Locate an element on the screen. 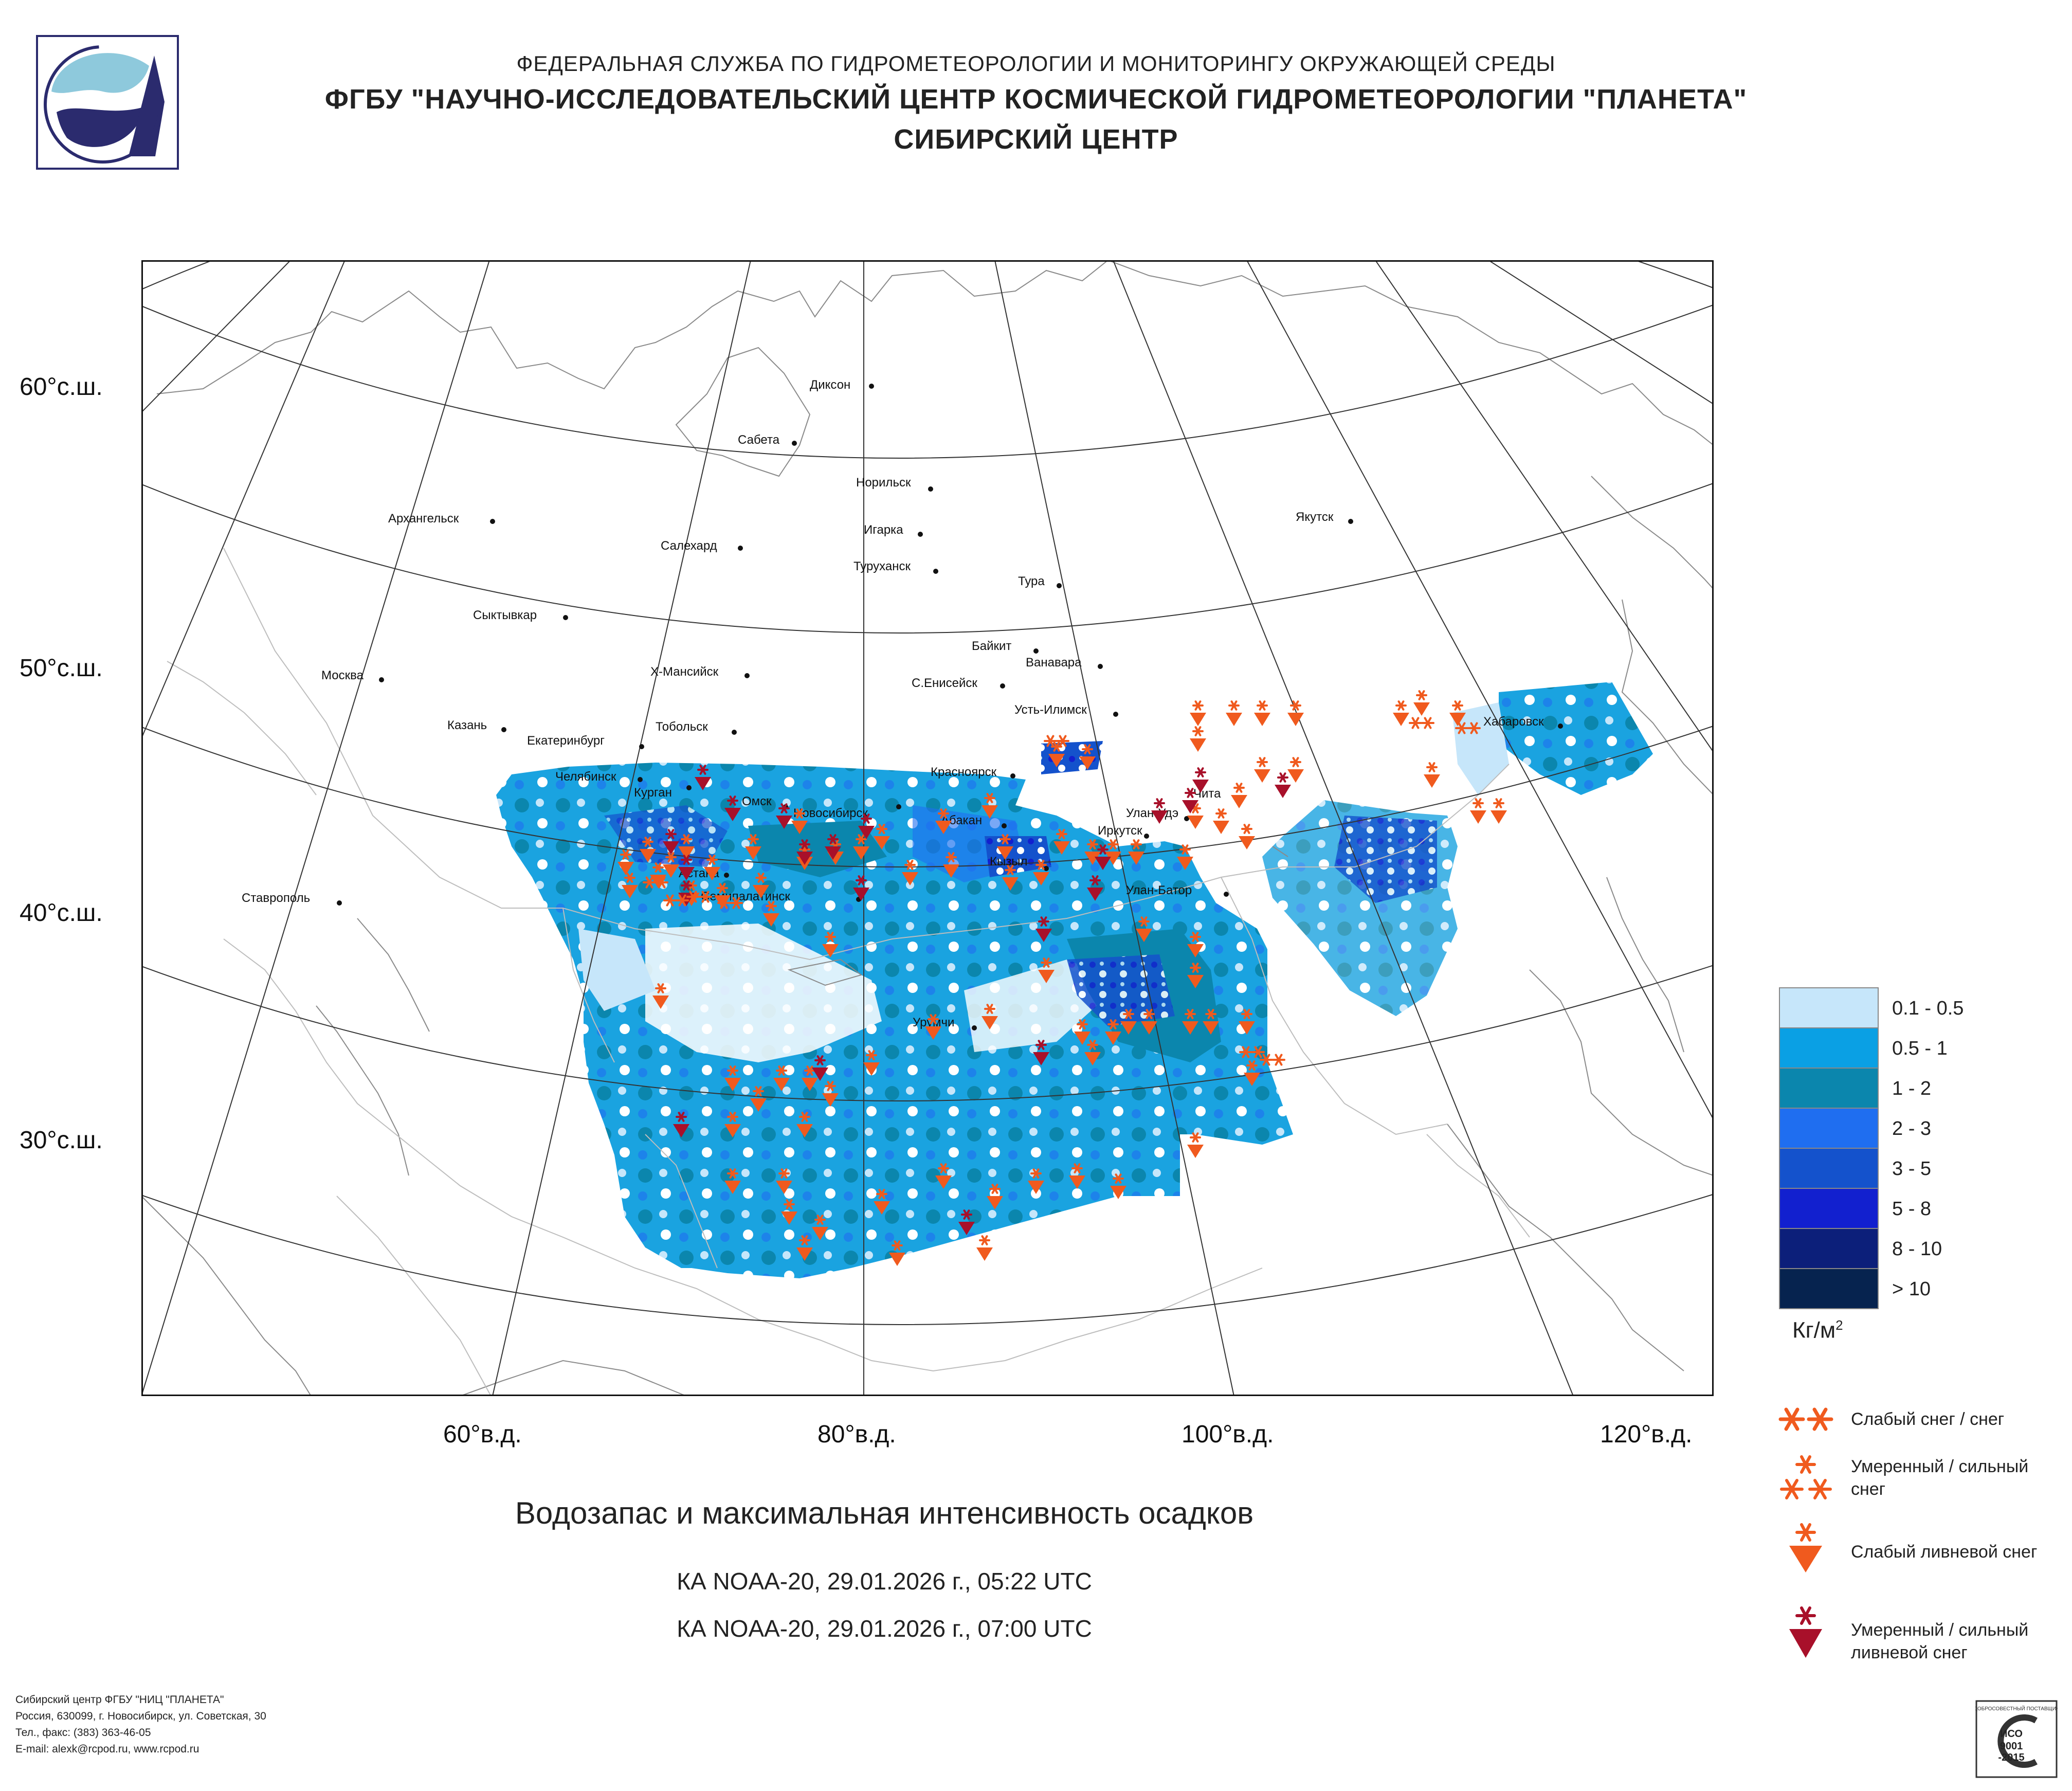 This screenshot has height=1791, width=2072. city-arkhangelsk: Архангельск is located at coordinates (441, 519).